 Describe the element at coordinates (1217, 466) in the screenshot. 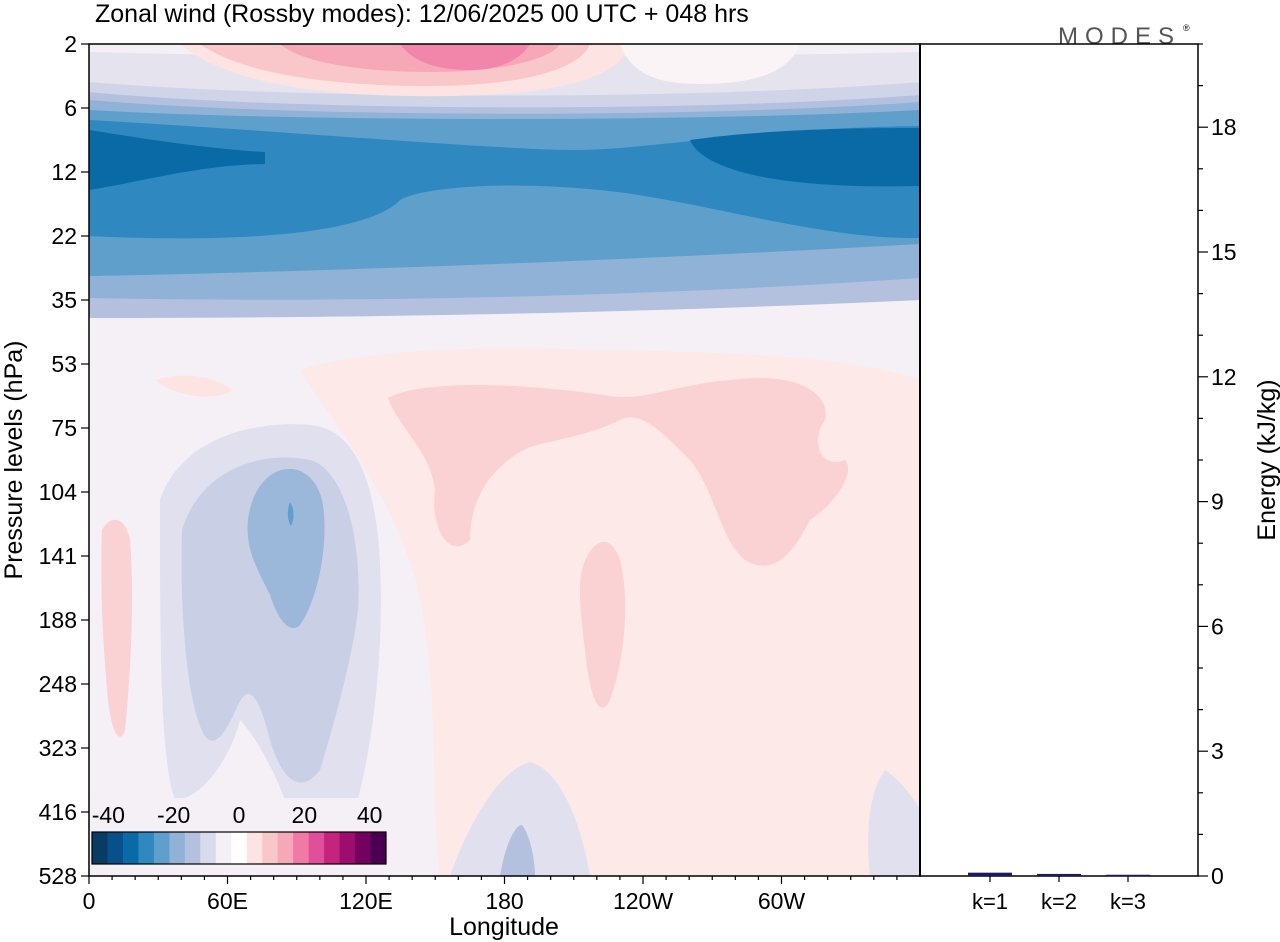

I see `energy-axis: 0 3 6 9 12 15 18` at that location.